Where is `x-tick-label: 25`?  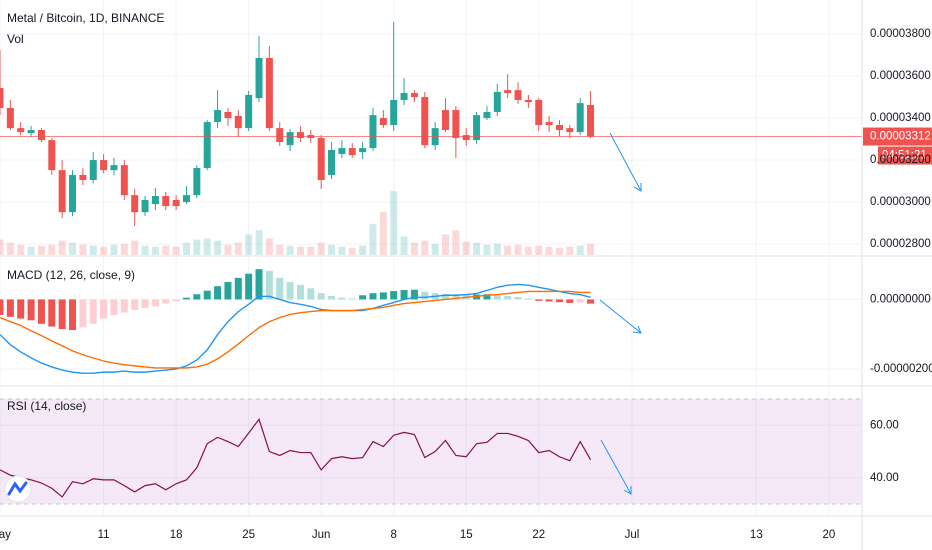
x-tick-label: 25 is located at coordinates (248, 535).